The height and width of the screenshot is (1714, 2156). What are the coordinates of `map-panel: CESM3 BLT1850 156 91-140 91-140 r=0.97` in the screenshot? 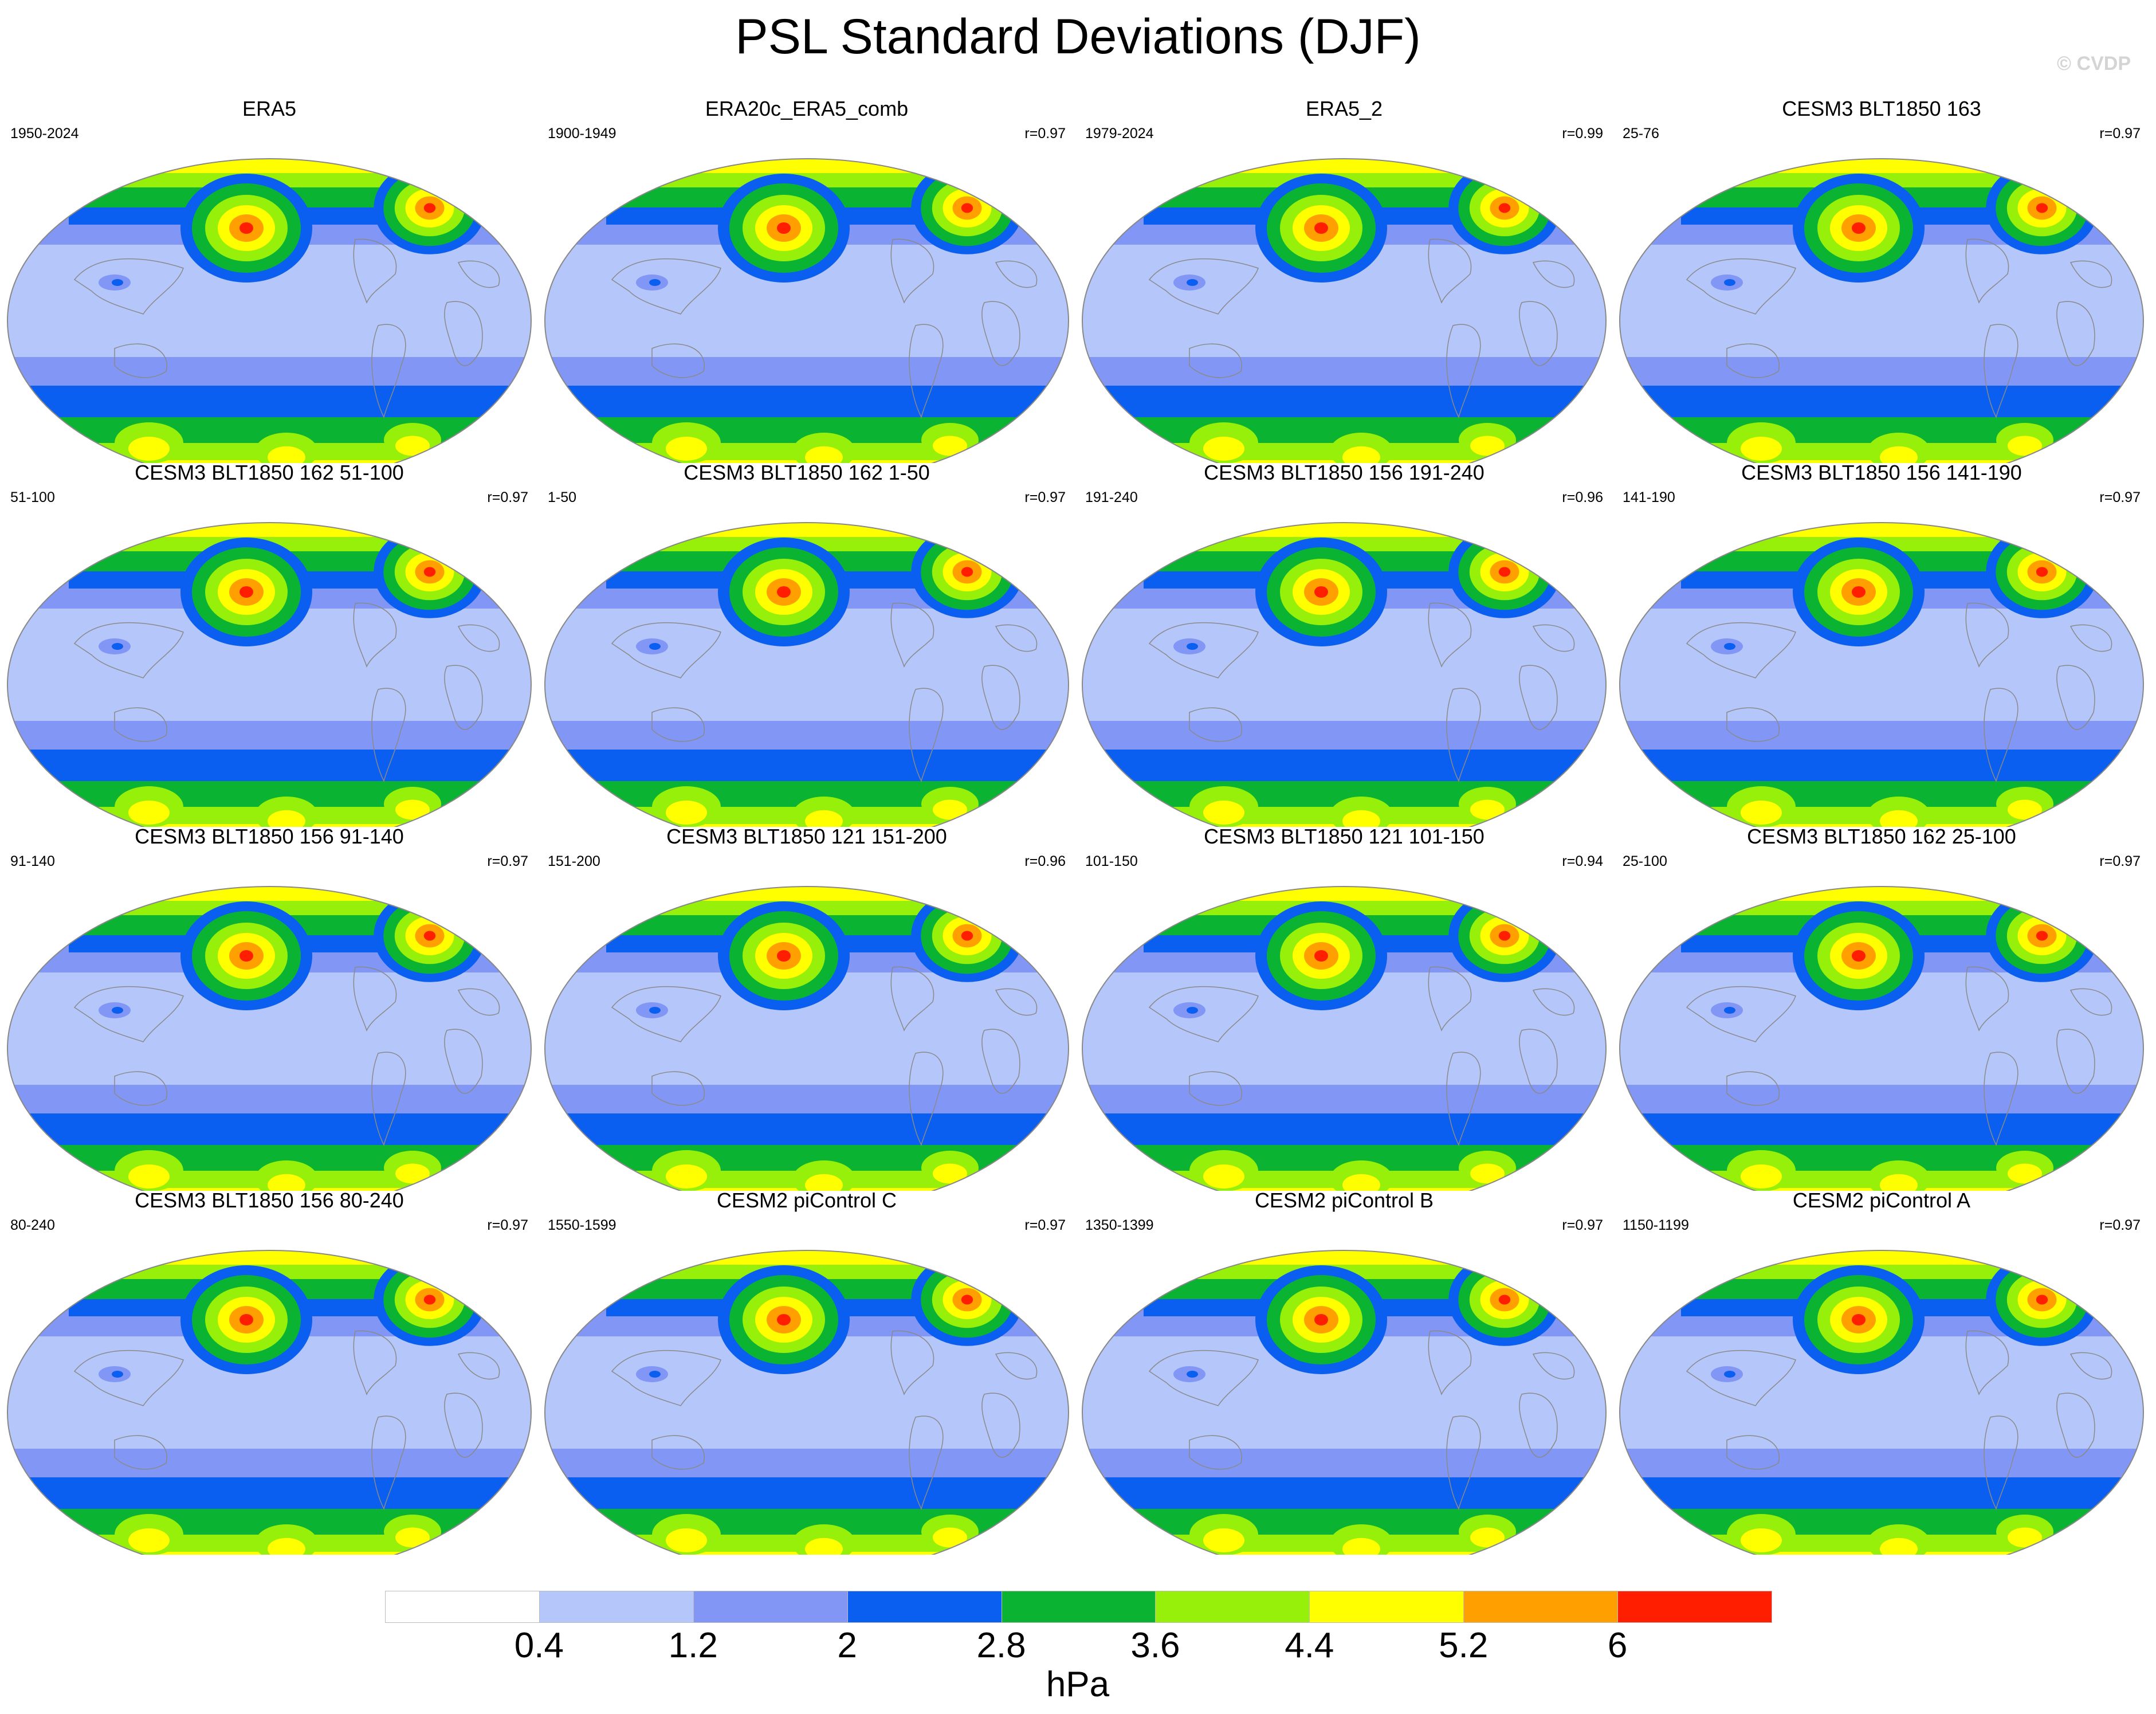 It's located at (269, 1007).